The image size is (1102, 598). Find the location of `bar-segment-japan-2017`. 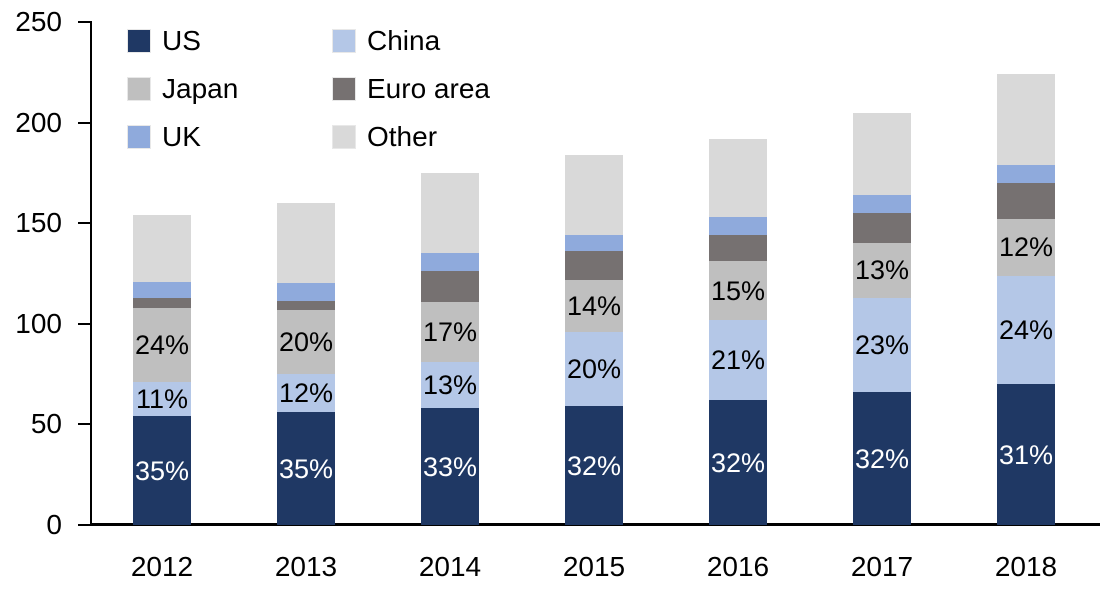

bar-segment-japan-2017 is located at coordinates (882, 270).